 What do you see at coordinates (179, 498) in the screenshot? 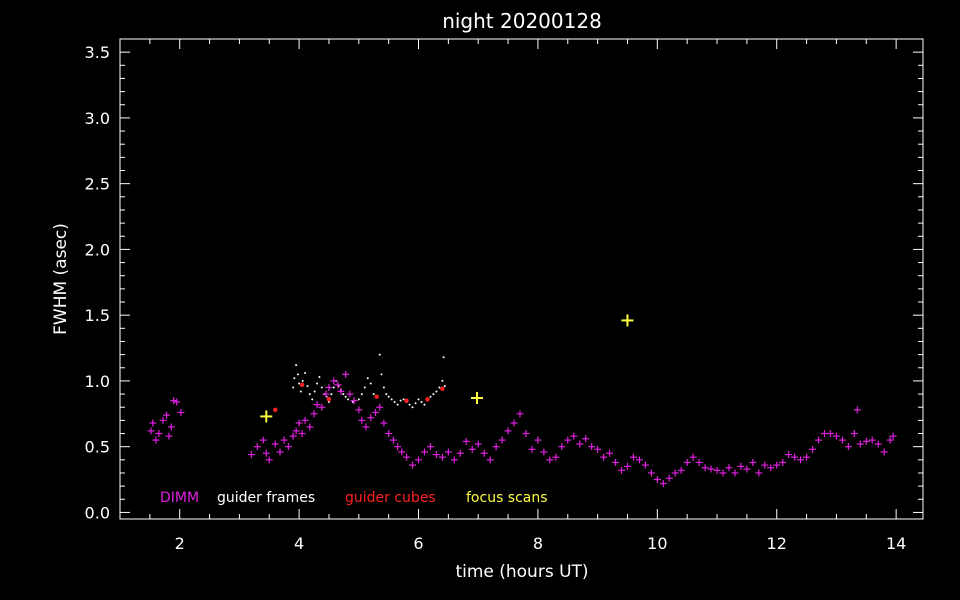
I see `legend-entry: DIMM` at bounding box center [179, 498].